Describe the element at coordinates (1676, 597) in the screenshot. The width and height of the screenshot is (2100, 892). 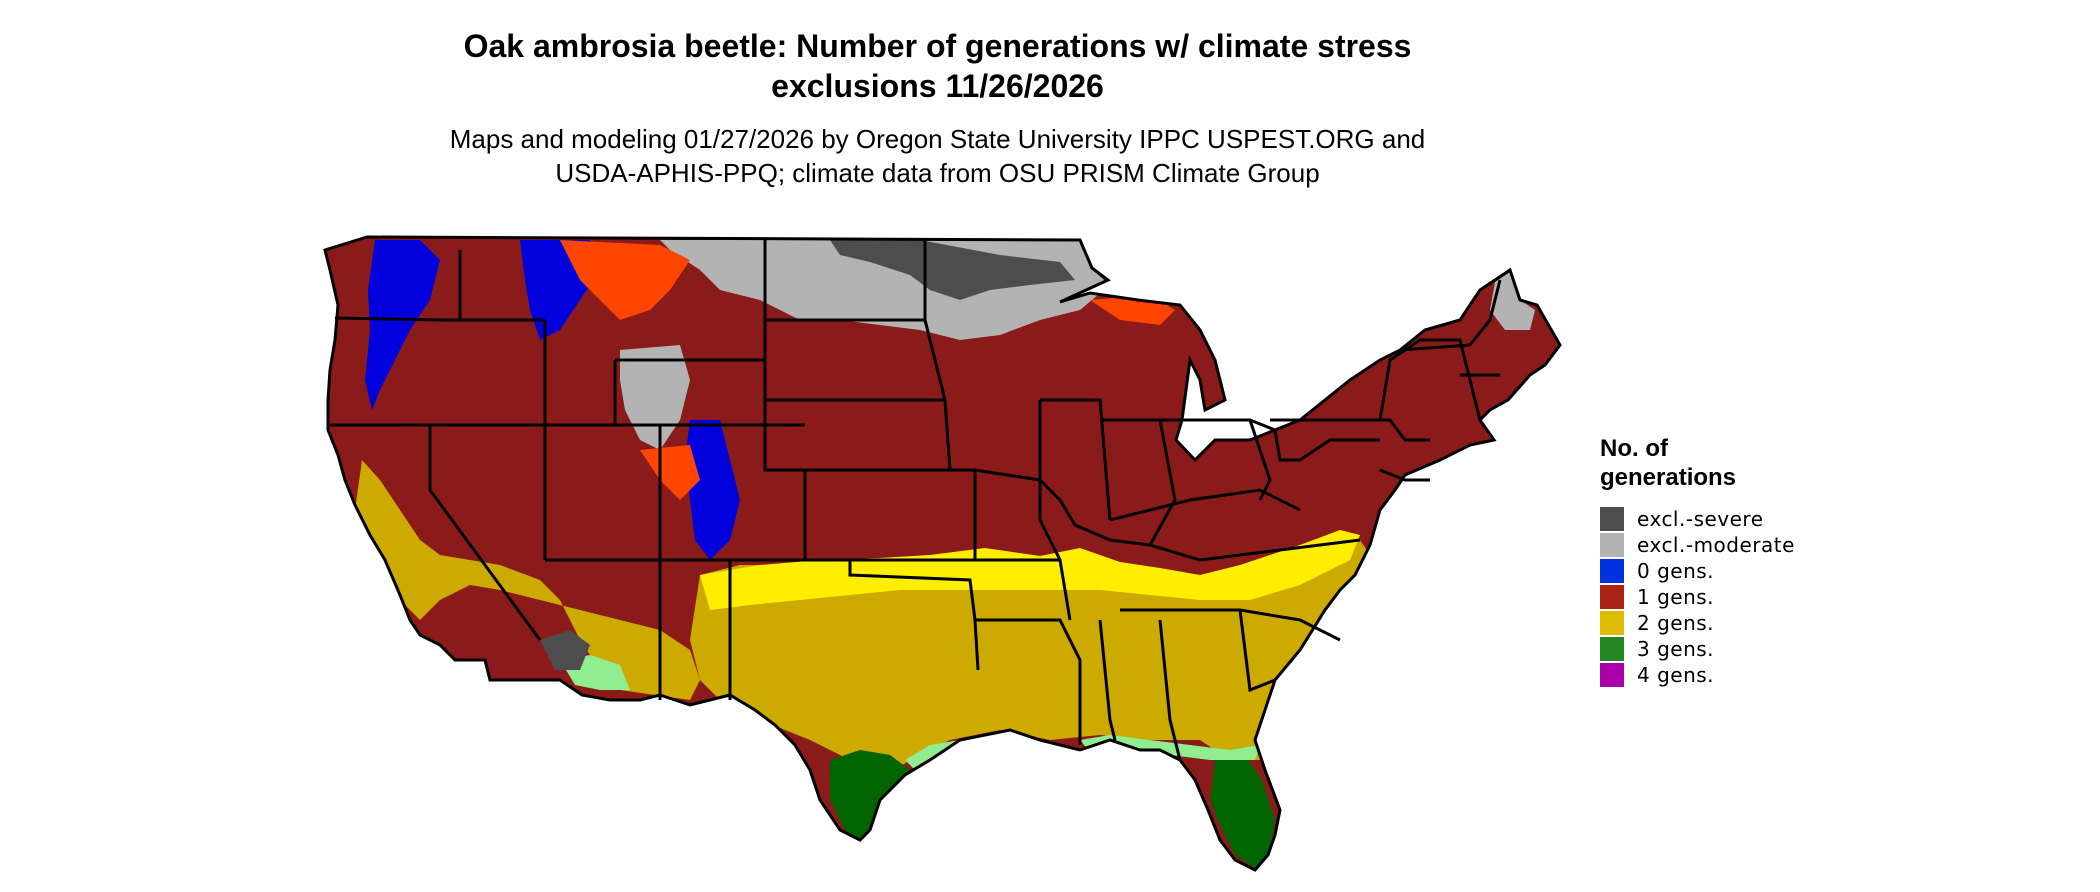
I see `legend-label: 1 gens.` at that location.